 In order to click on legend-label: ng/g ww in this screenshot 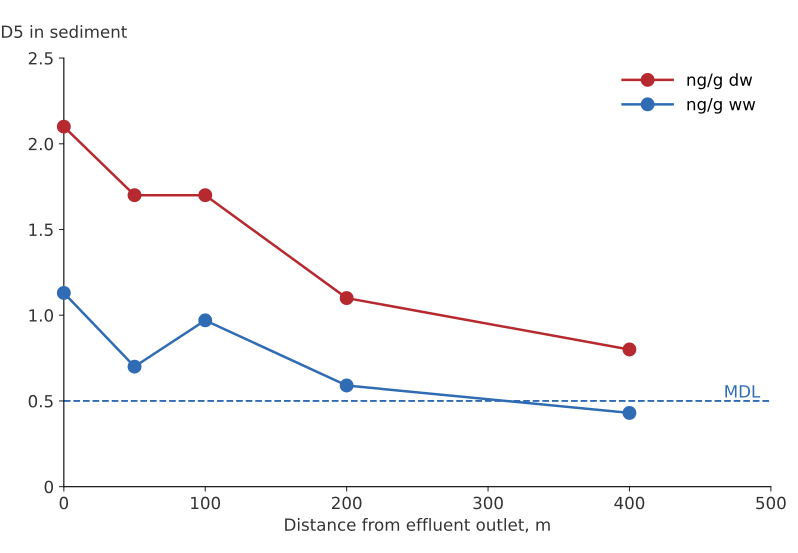, I will do `click(721, 106)`.